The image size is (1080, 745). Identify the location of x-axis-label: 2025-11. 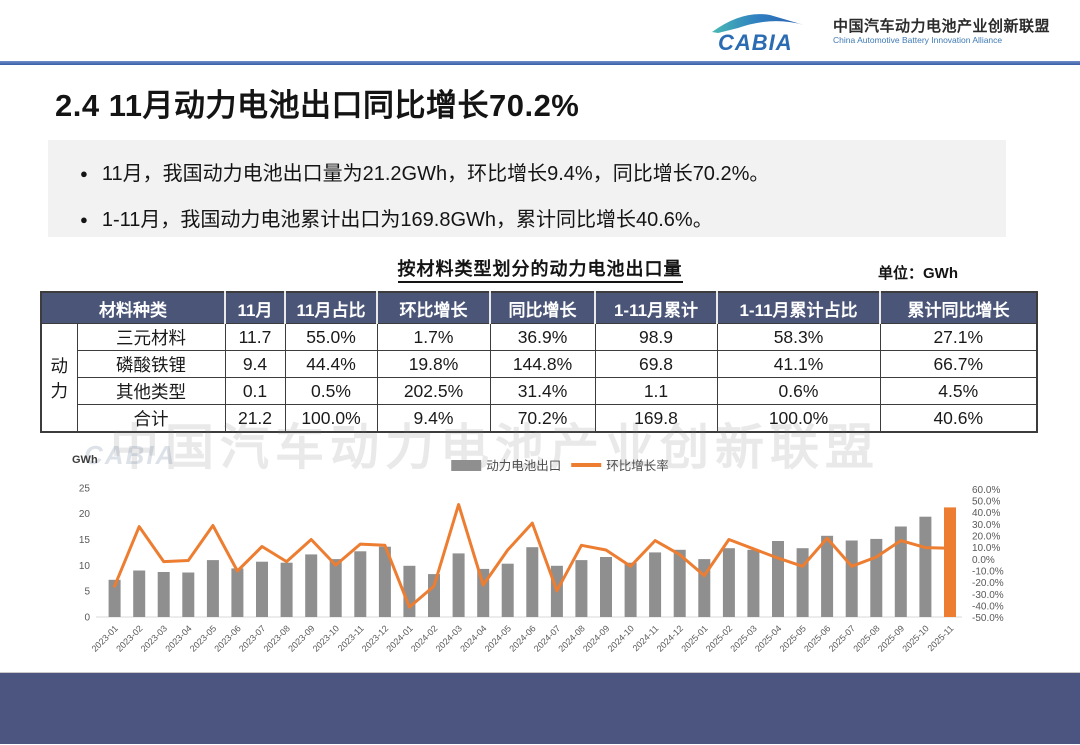
(940, 638).